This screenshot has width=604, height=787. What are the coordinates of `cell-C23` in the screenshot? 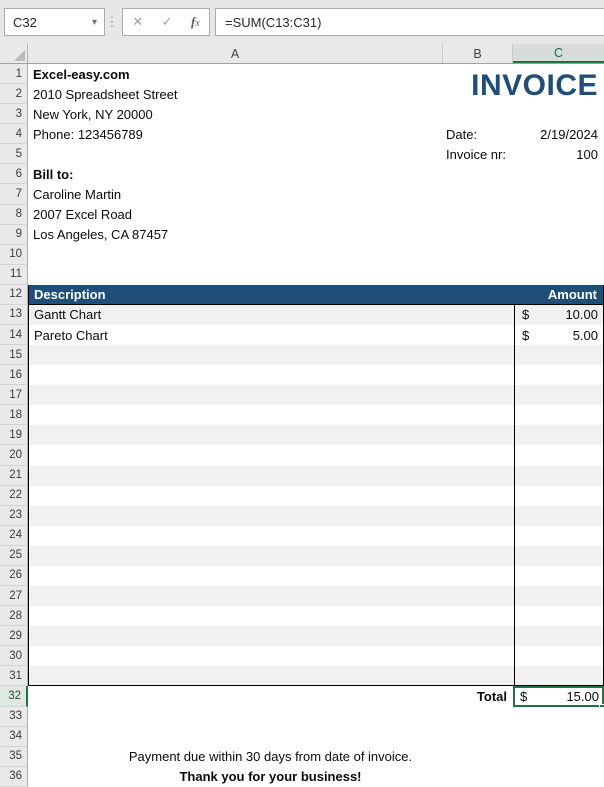 It's located at (558, 515).